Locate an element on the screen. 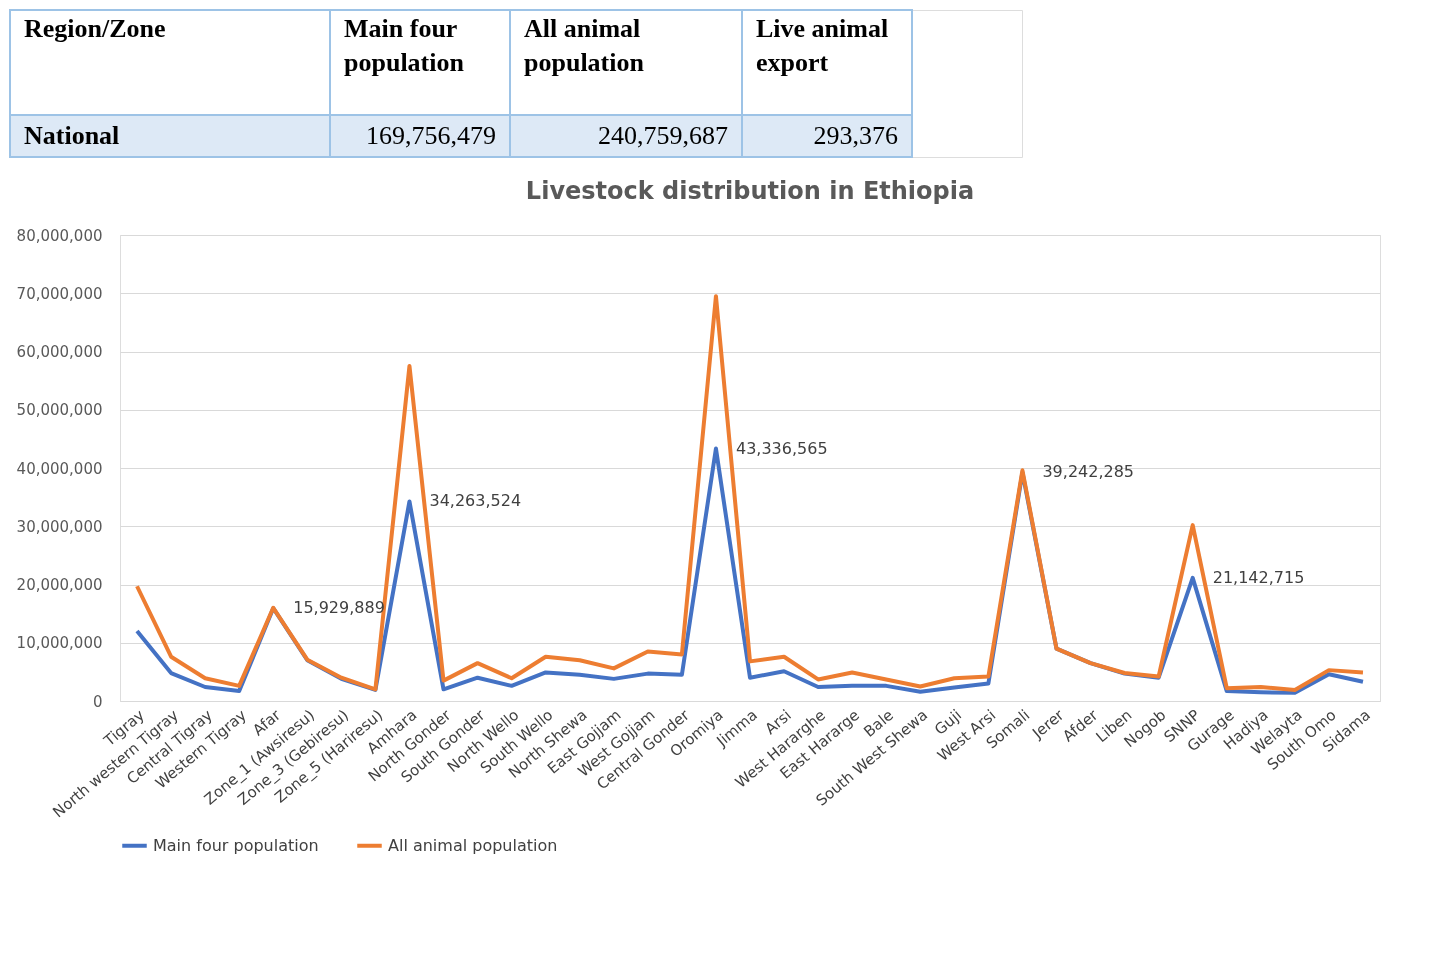 The image size is (1429, 967). category-label: All animal population is located at coordinates (584, 45).